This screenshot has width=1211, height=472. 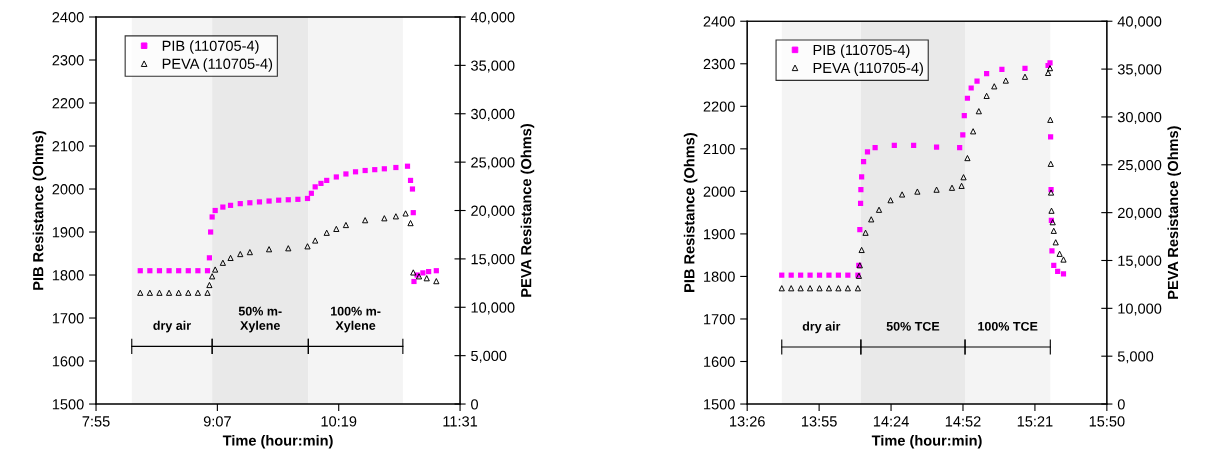 I want to click on band-label: 100% m- Xylene, so click(x=356, y=319).